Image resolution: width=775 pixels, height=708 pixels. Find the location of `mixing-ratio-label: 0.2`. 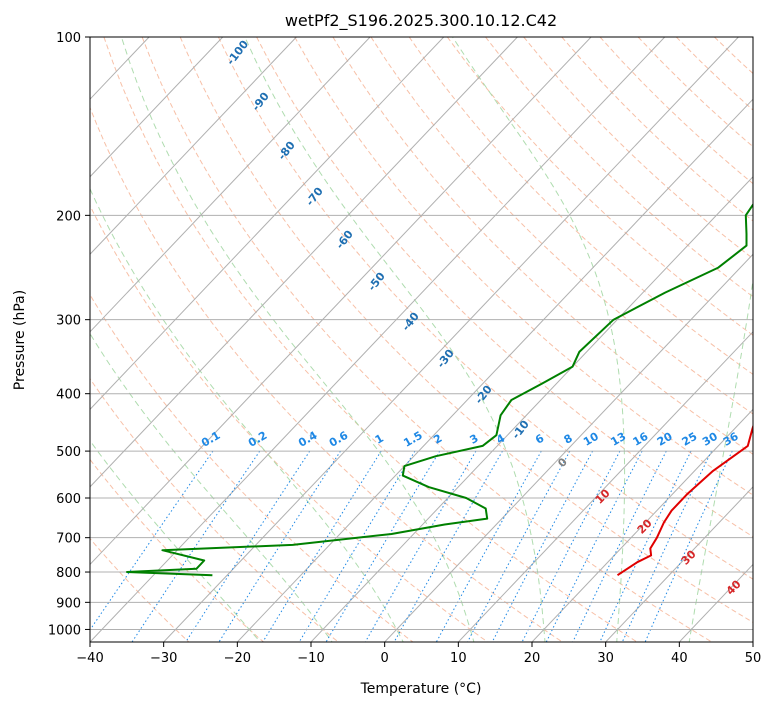

mixing-ratio-label: 0.2 is located at coordinates (257, 439).